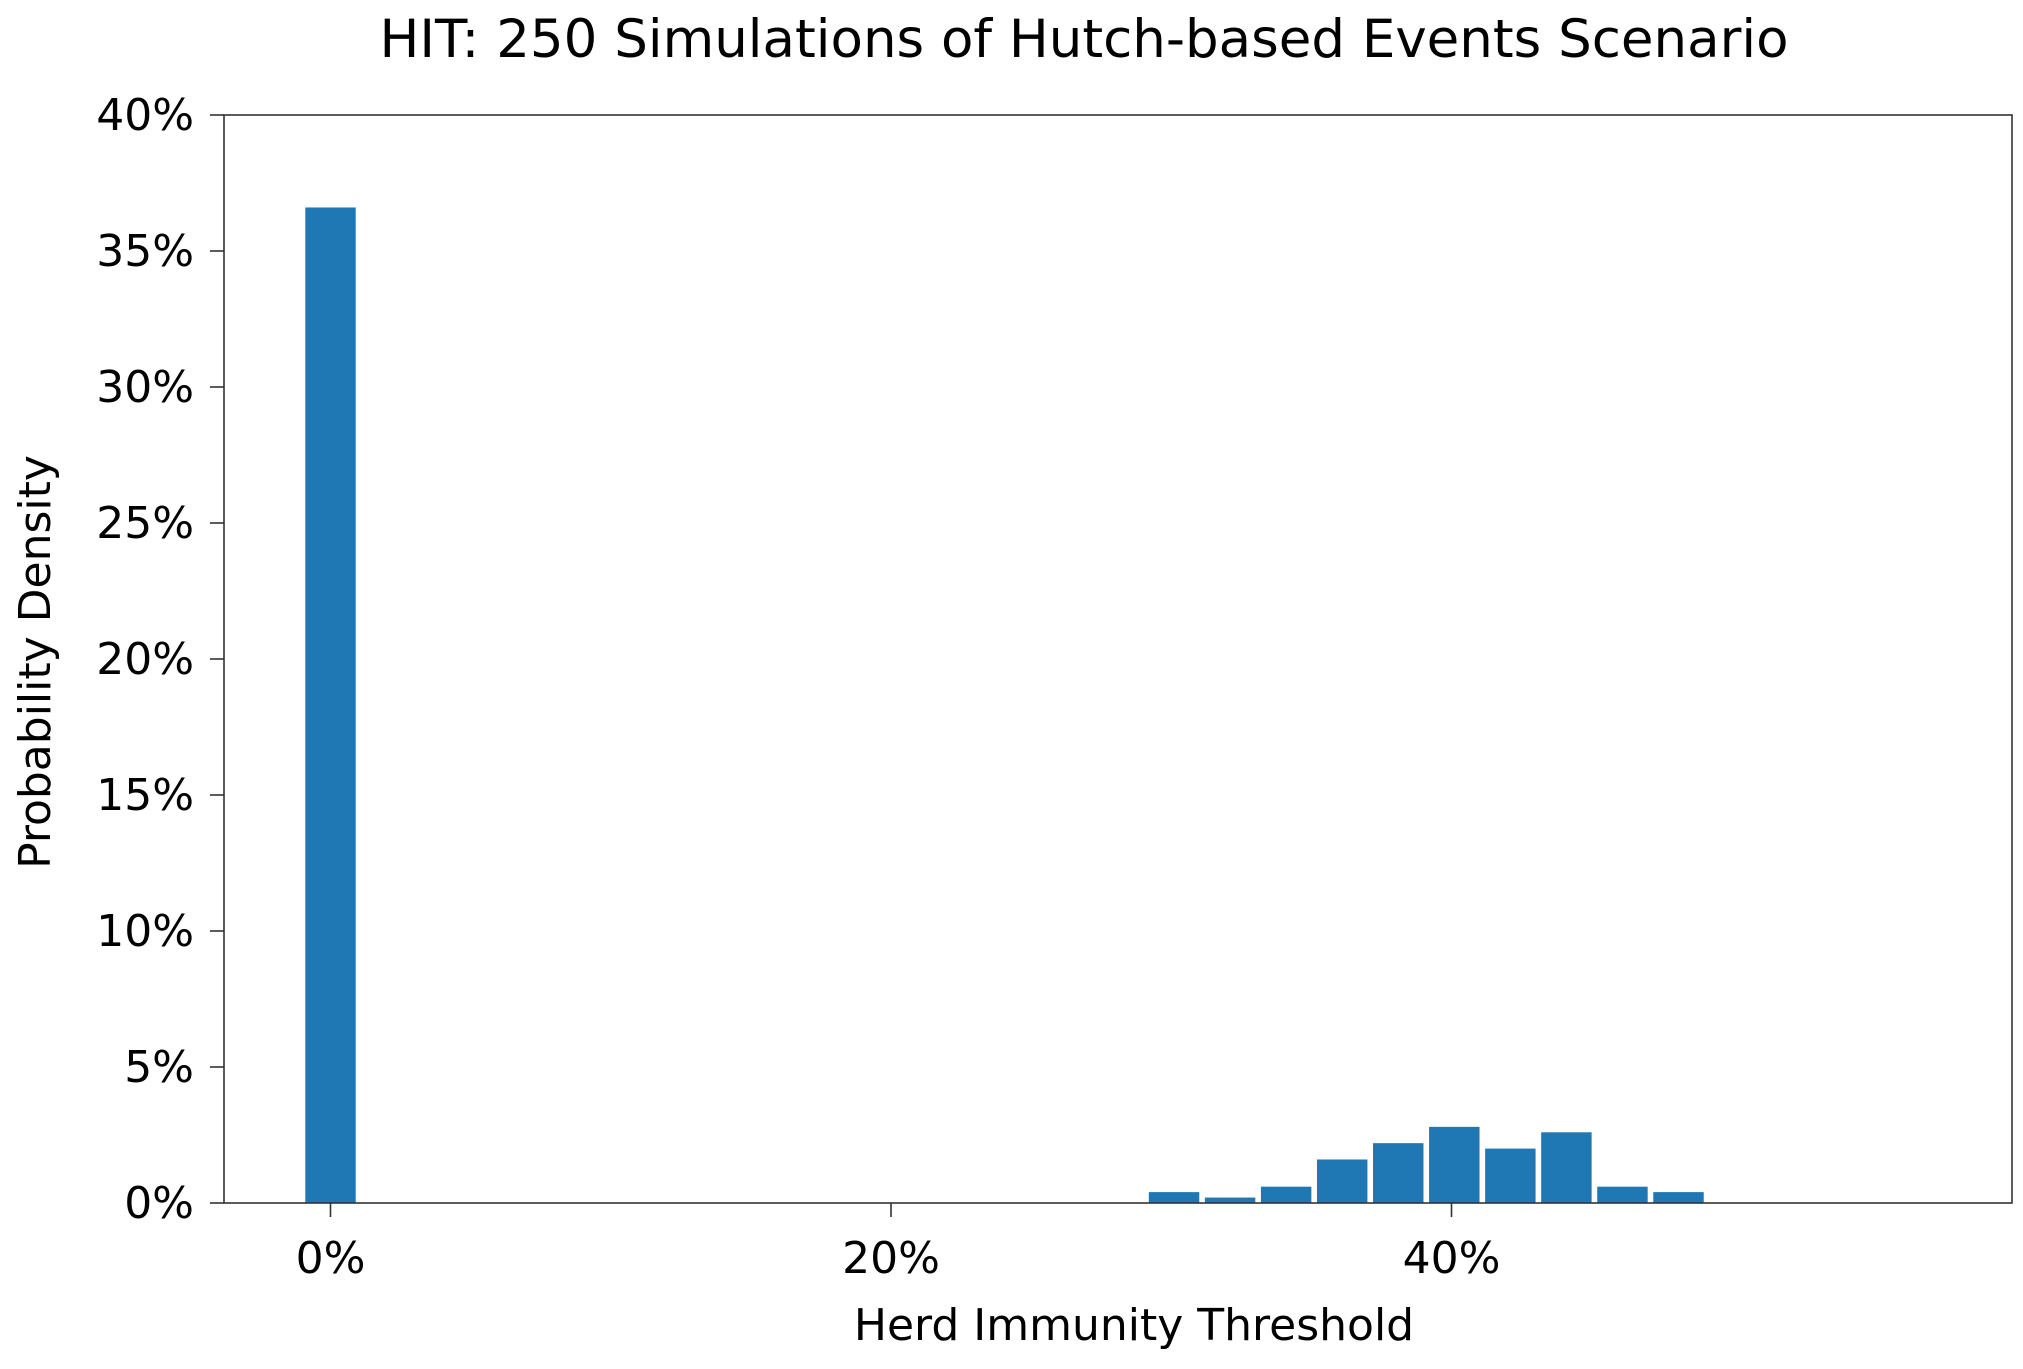  What do you see at coordinates (145, 659) in the screenshot?
I see `y-tick-label-4: 20%` at bounding box center [145, 659].